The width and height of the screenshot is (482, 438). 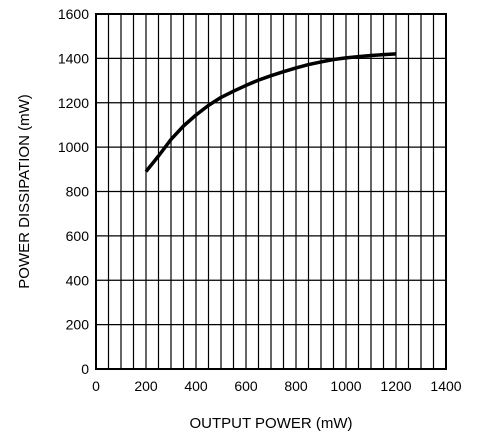 I want to click on x-tick-label: 800, so click(x=296, y=386).